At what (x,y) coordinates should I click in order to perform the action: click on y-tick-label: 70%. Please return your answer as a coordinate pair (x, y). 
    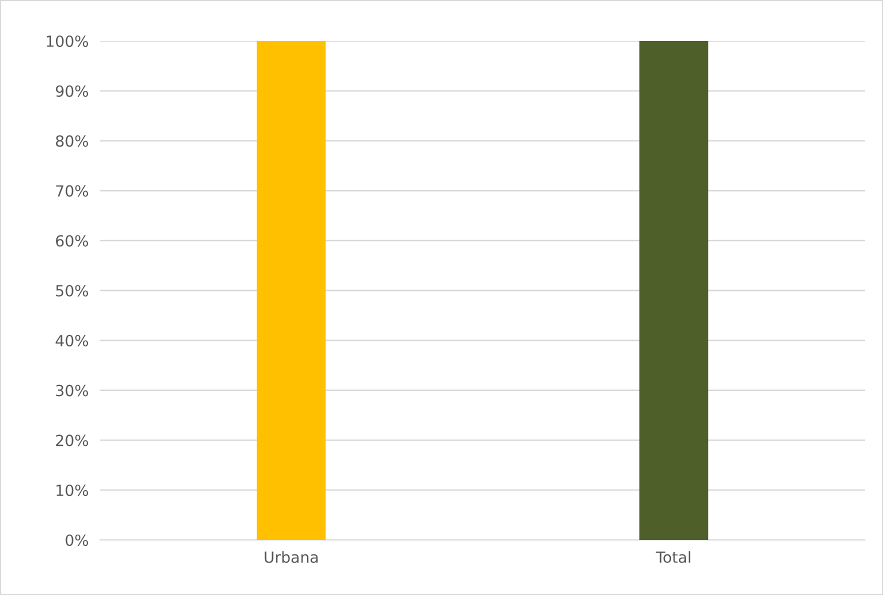
    Looking at the image, I should click on (72, 191).